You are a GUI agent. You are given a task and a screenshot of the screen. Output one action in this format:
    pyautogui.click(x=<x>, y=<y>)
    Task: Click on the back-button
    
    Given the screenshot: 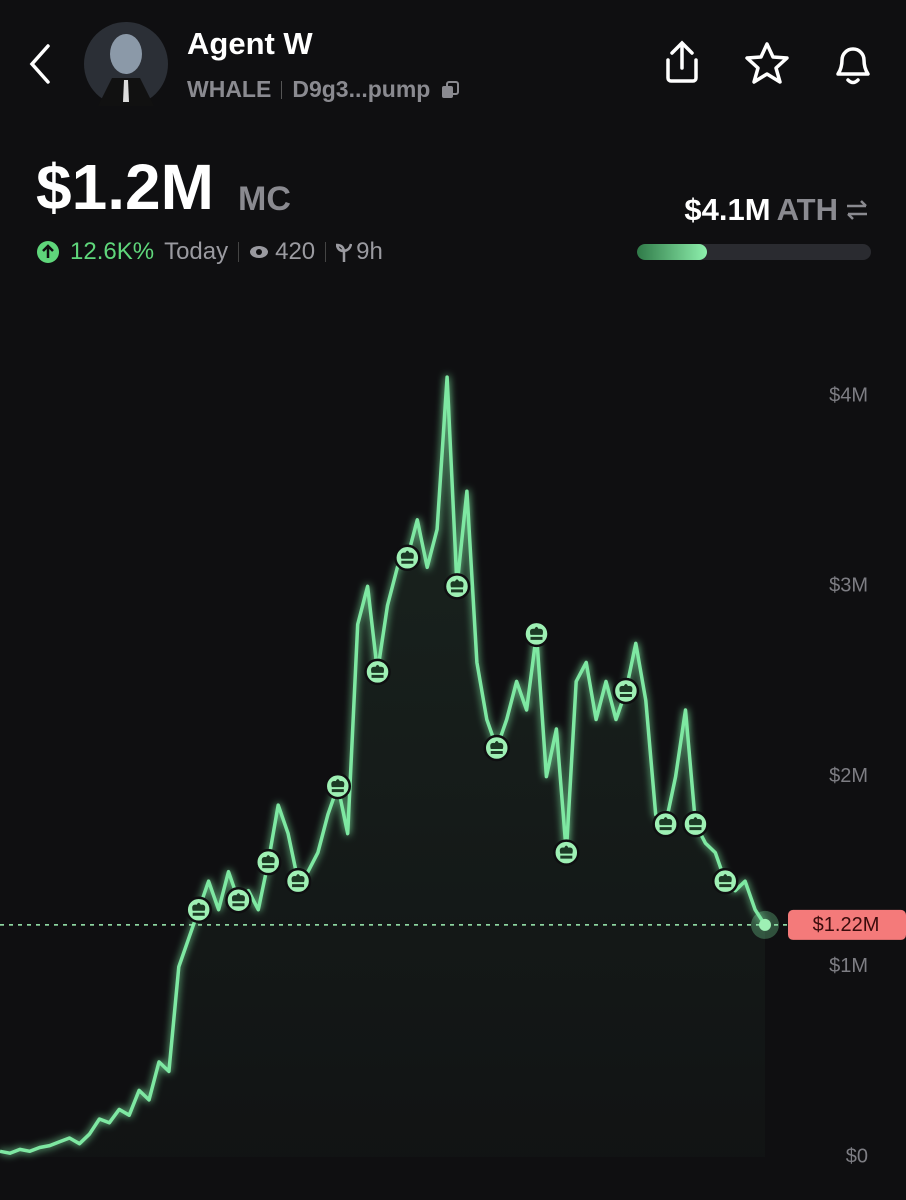 What is the action you would take?
    pyautogui.click(x=40, y=64)
    